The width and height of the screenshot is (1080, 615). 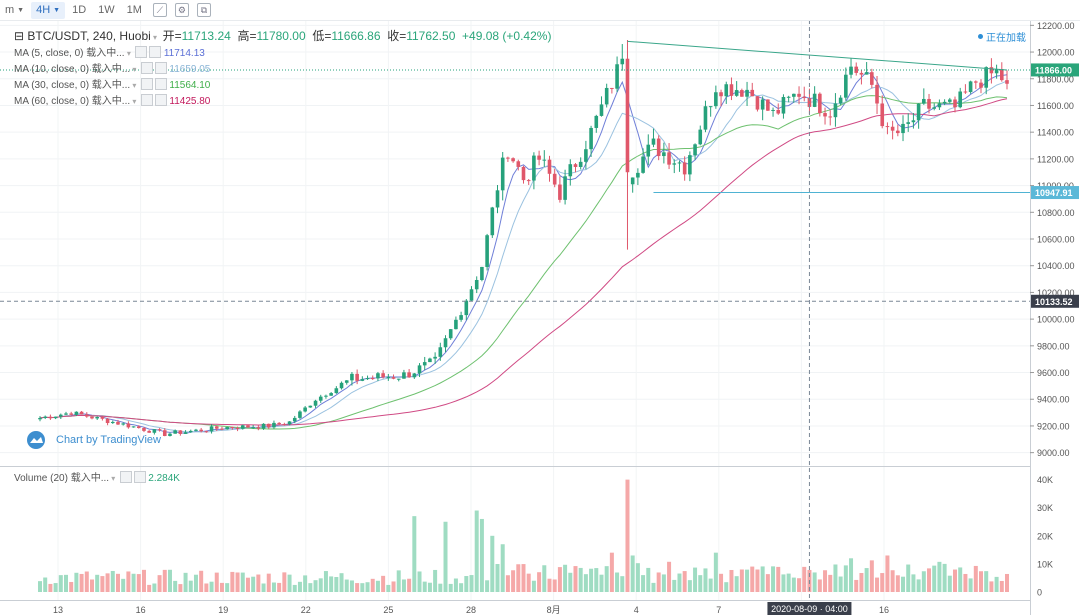 What do you see at coordinates (206, 36) in the screenshot?
I see `open-value: 11713.24` at bounding box center [206, 36].